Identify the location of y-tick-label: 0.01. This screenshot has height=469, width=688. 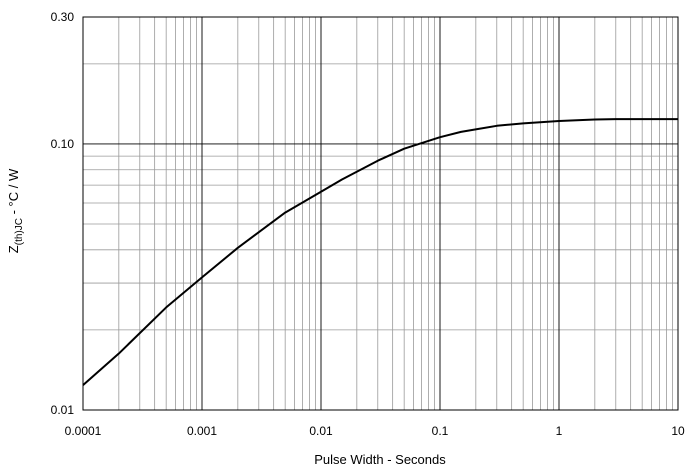
(63, 410).